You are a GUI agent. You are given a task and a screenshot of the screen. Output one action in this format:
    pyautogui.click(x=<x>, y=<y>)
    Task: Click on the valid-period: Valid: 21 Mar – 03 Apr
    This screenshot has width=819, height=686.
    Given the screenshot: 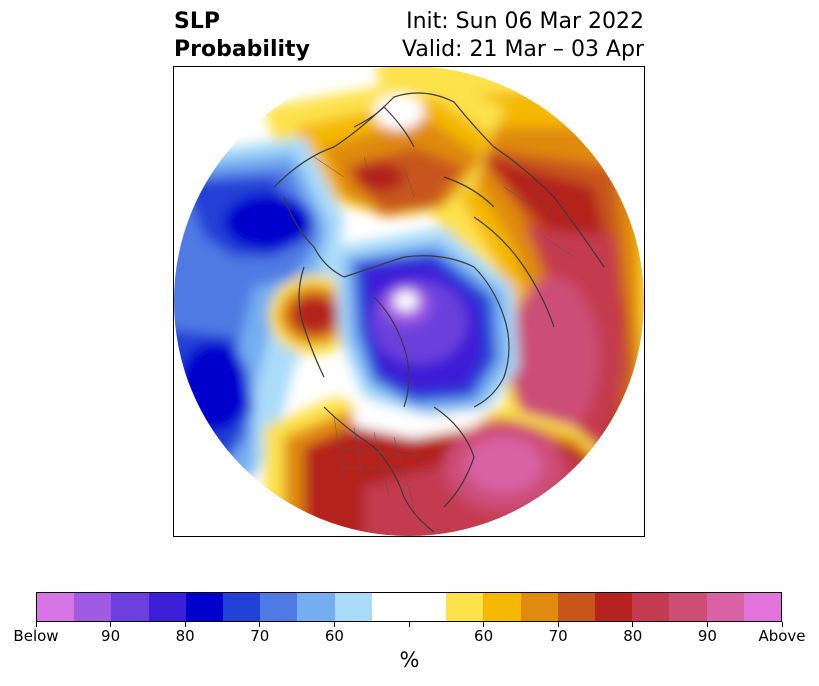 What is the action you would take?
    pyautogui.click(x=523, y=49)
    